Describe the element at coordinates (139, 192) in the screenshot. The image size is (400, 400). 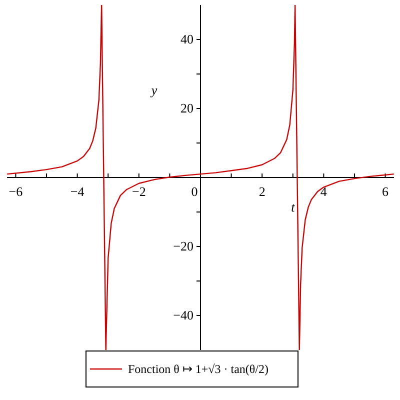
I see `x-tick-label: −2` at that location.